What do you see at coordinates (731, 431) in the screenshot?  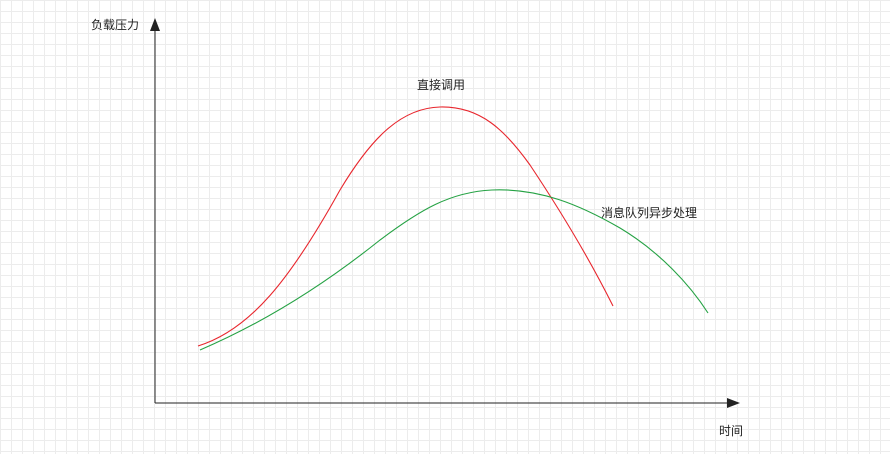 I see `x-axis-label: 时间` at bounding box center [731, 431].